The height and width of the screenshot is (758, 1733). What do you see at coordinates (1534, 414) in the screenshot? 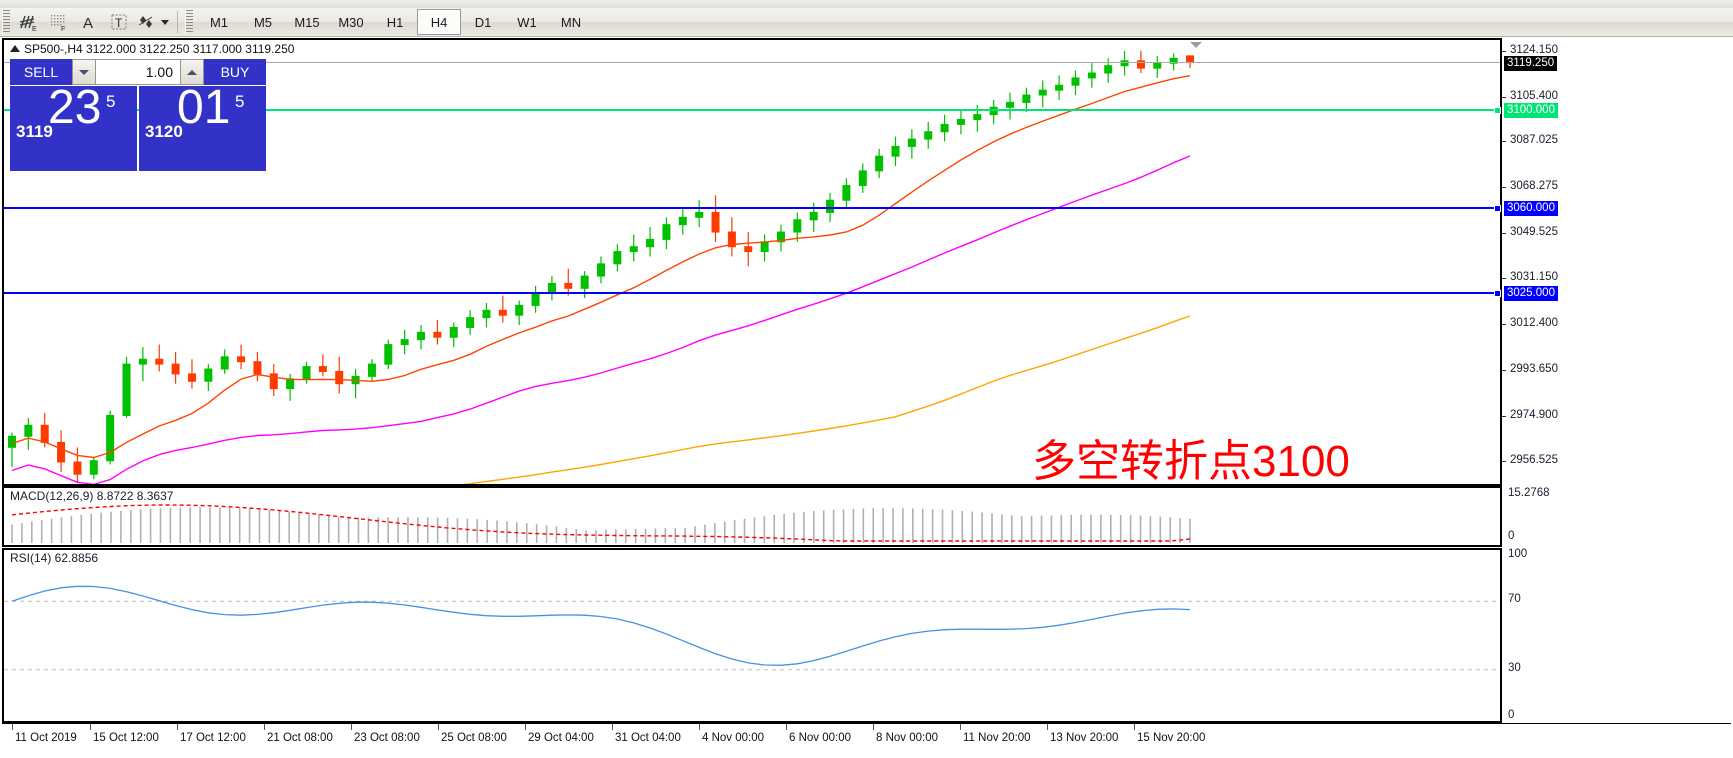
I see `price-tick-label: 2974.900` at bounding box center [1534, 414].